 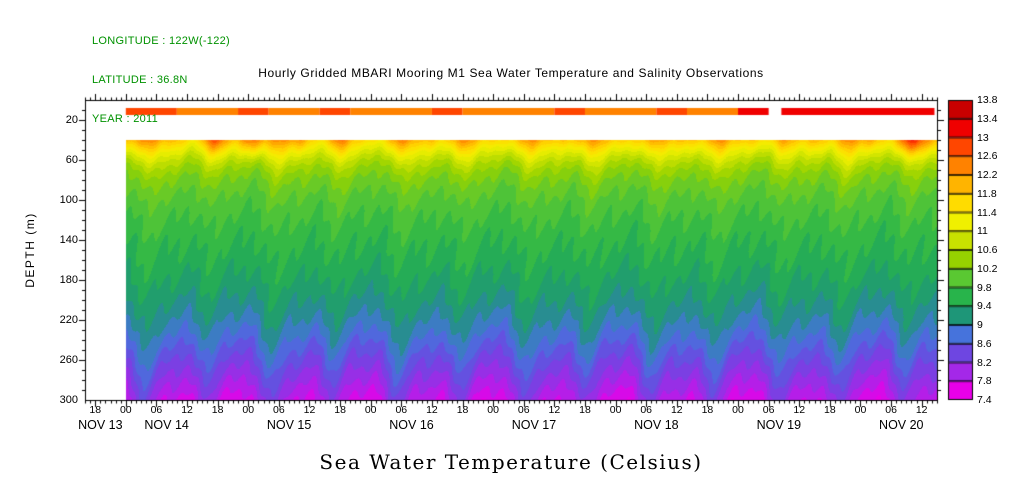 I want to click on longitude-label: LONGITUDE : 122W(-122), so click(x=161, y=41).